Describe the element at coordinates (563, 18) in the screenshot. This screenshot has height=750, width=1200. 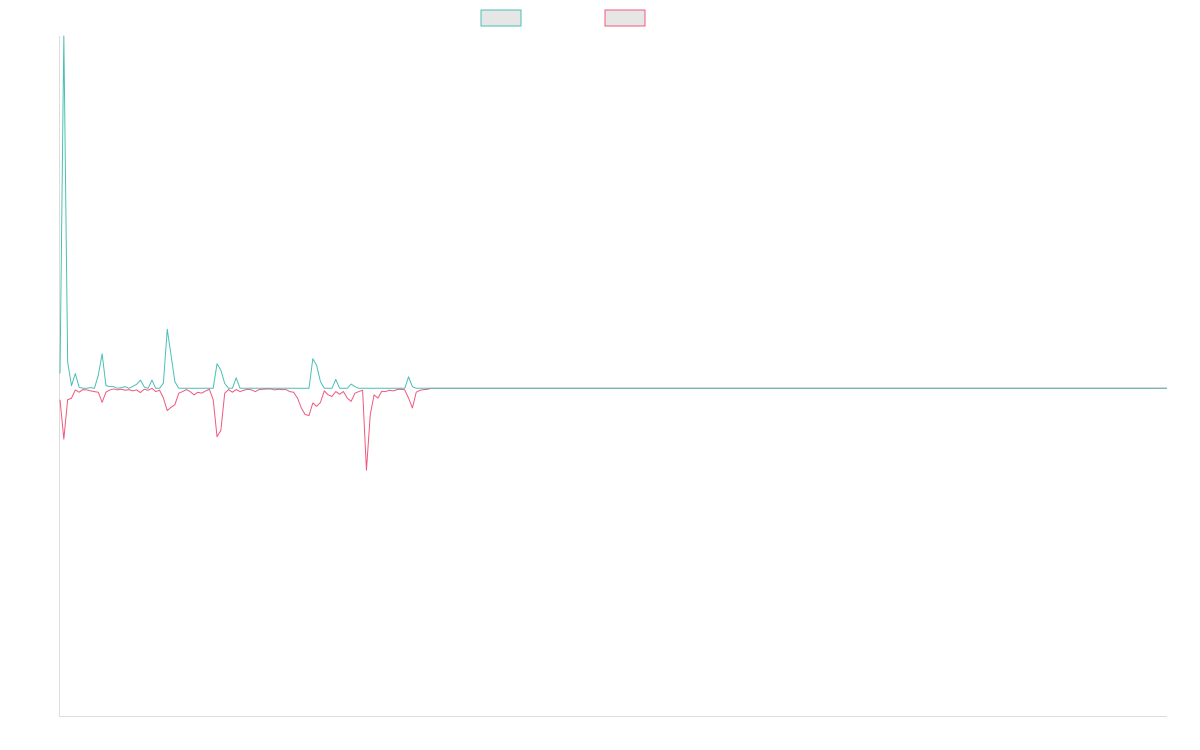
I see `chart-legend` at that location.